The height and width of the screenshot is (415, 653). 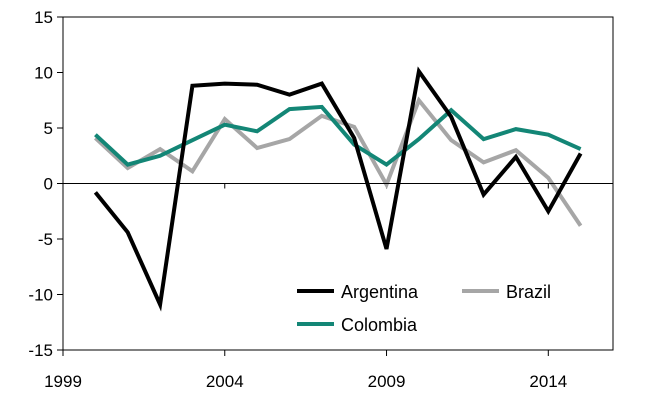 What do you see at coordinates (43, 73) in the screenshot?
I see `y-tick-label: 10` at bounding box center [43, 73].